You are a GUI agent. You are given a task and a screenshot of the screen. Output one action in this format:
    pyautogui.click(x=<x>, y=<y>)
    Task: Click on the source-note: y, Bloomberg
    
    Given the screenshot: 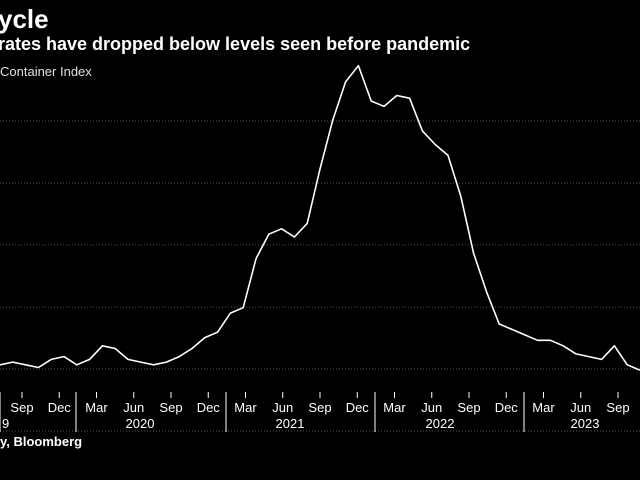 What is the action you would take?
    pyautogui.click(x=41, y=441)
    